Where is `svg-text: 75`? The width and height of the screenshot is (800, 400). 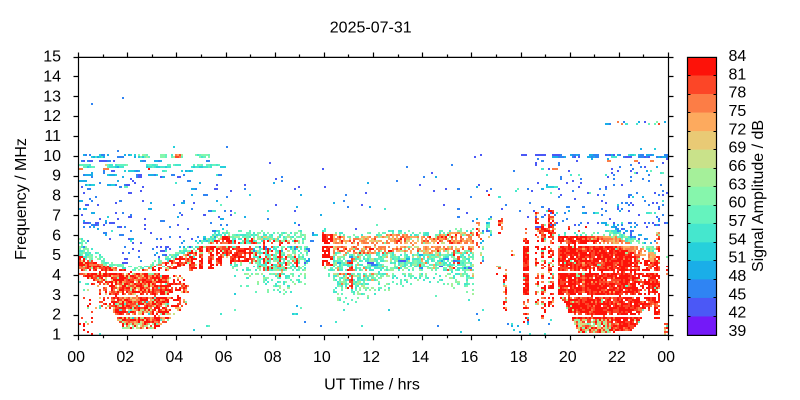 svg-text: 75 is located at coordinates (738, 111).